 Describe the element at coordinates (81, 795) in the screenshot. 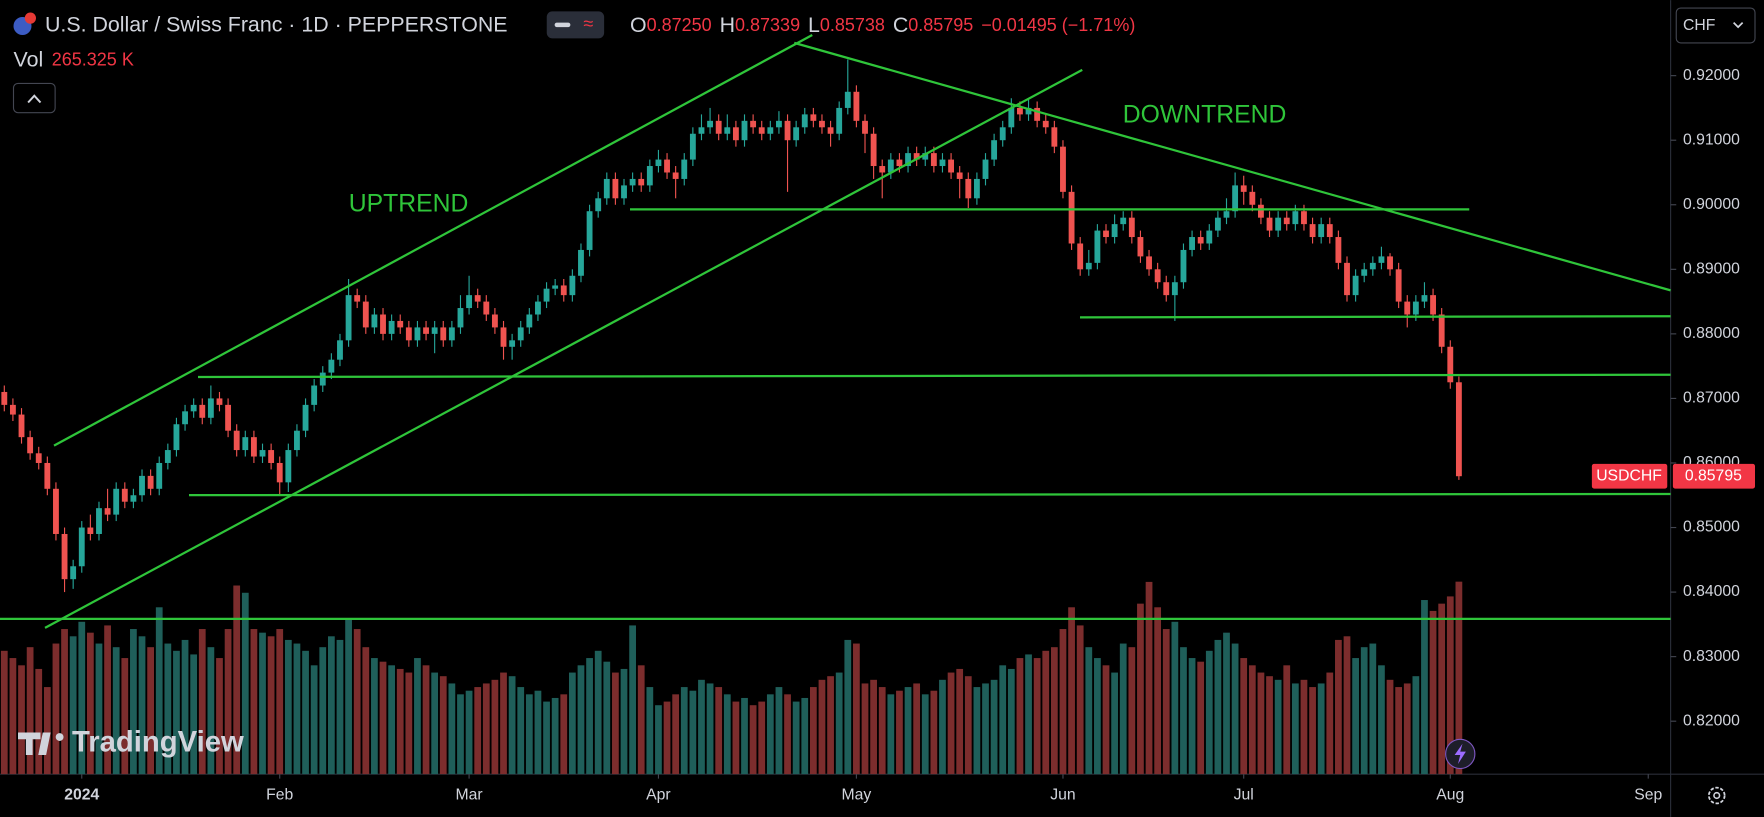

I see `x-tick-label: 2024` at that location.